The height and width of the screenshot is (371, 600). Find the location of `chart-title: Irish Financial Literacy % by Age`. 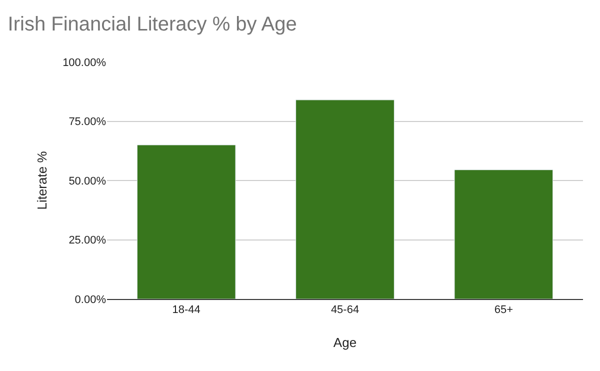

chart-title: Irish Financial Literacy % by Age is located at coordinates (152, 25).